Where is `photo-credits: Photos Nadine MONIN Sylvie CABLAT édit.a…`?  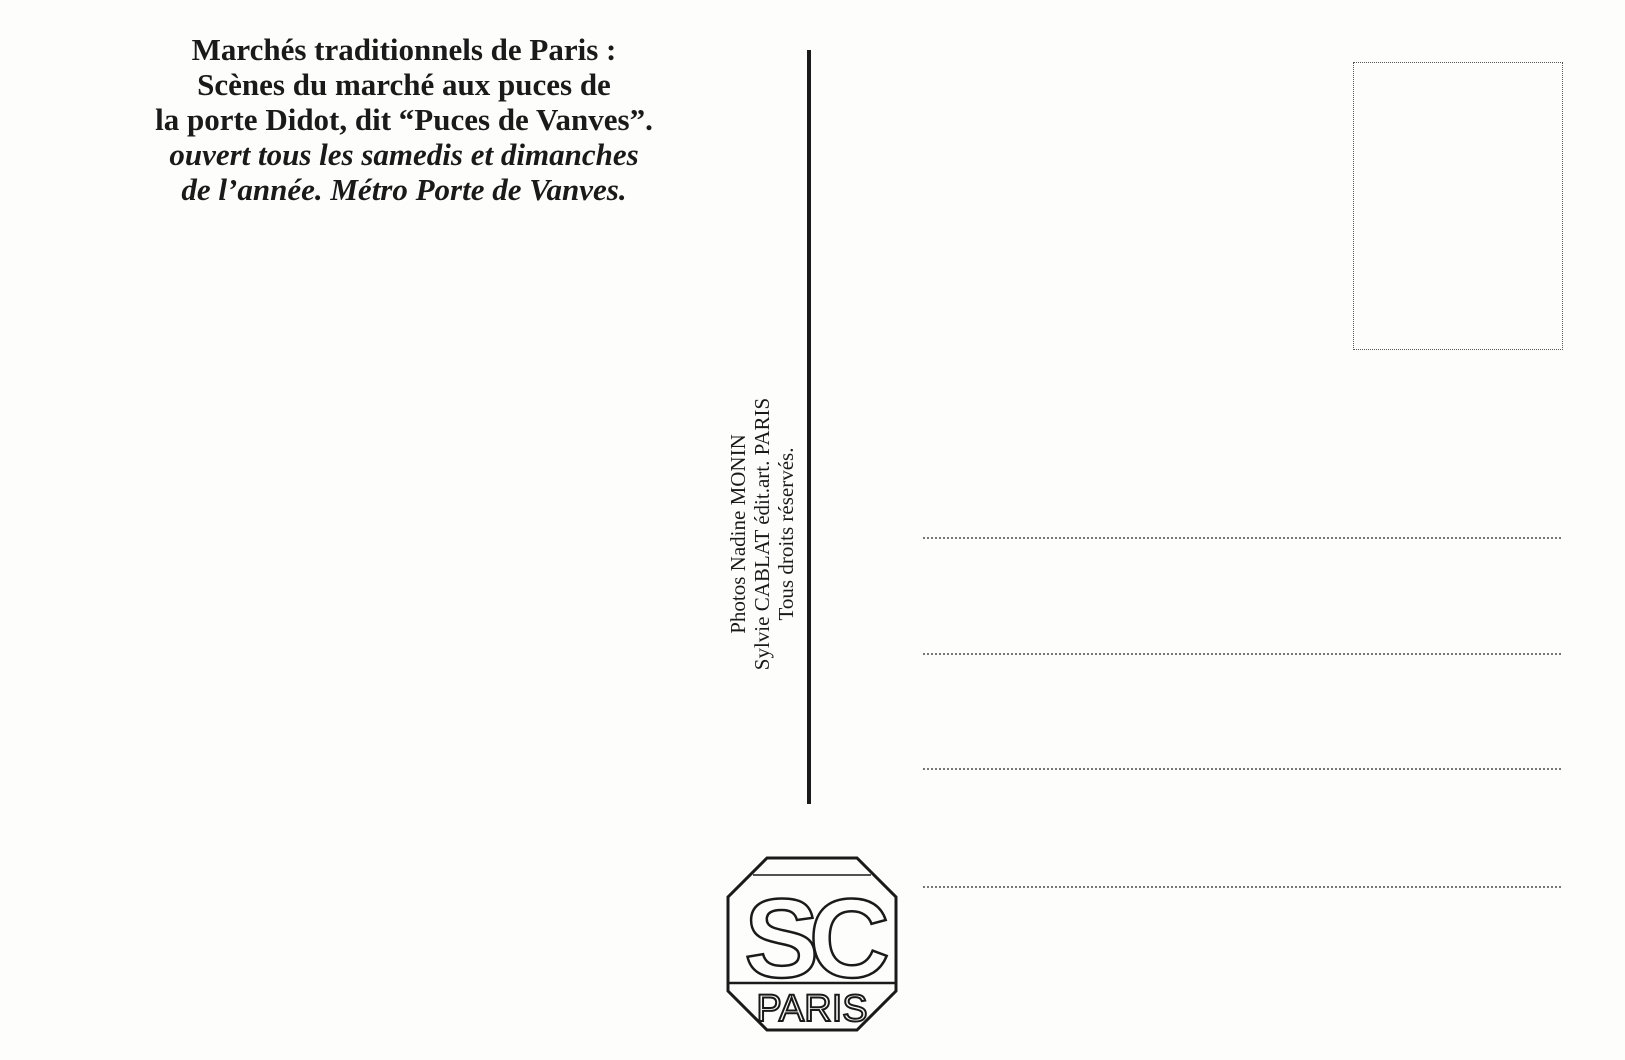 photo-credits: Photos Nadine MONIN Sylvie CABLAT édit.a… is located at coordinates (762, 534).